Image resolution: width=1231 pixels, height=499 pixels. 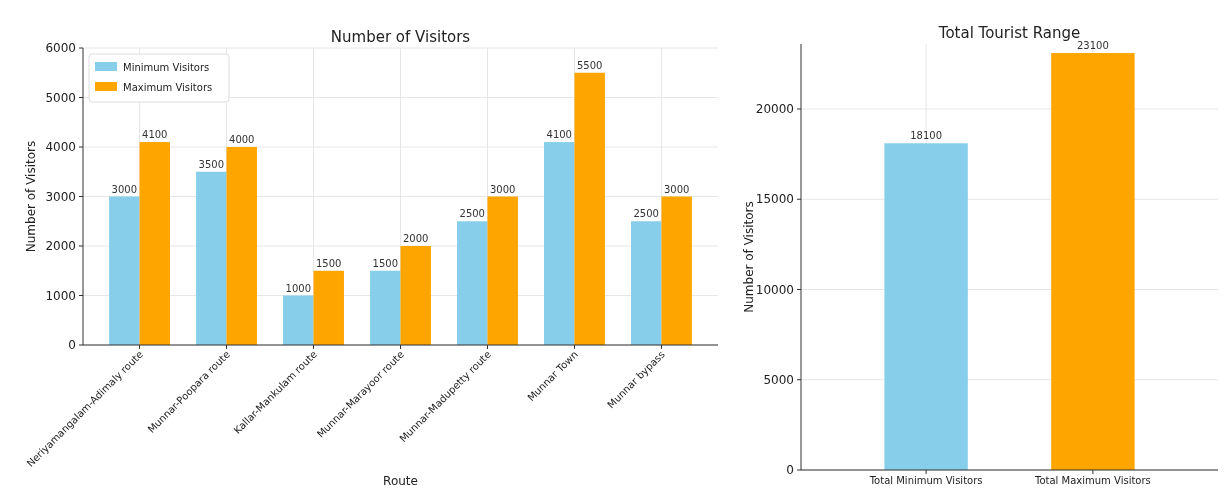 What do you see at coordinates (168, 87) in the screenshot?
I see `legend-label: Maximum Visitors` at bounding box center [168, 87].